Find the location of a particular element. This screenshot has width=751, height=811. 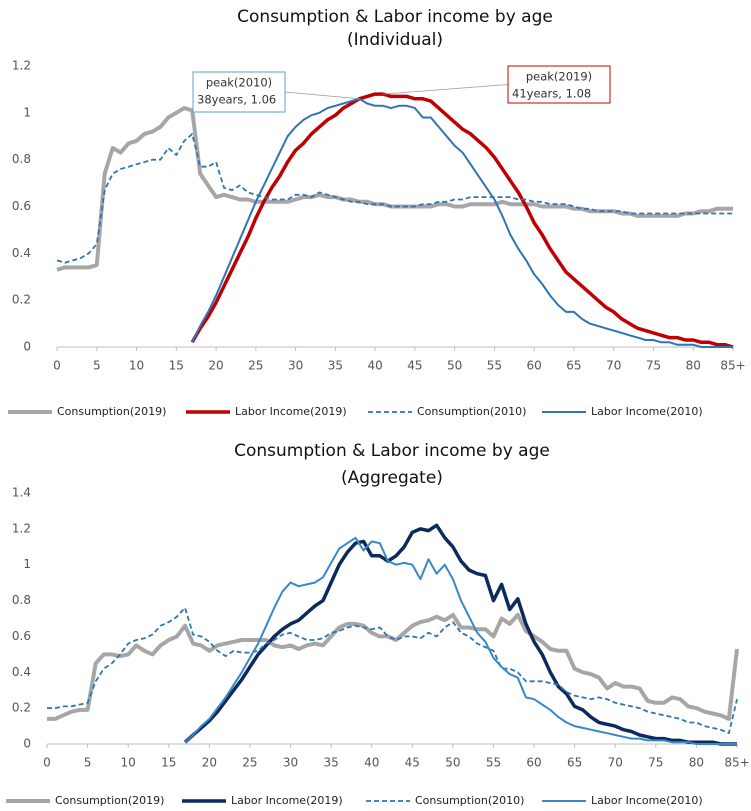

chart-subtitle: (Individual) is located at coordinates (395, 40).